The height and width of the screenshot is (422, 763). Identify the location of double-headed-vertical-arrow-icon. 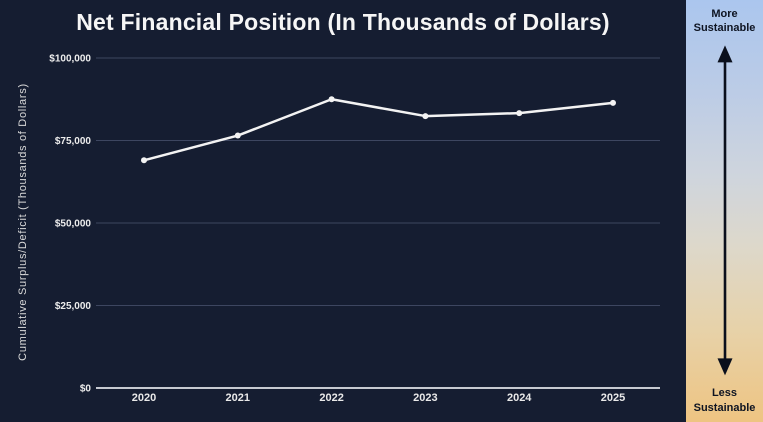
(724, 210).